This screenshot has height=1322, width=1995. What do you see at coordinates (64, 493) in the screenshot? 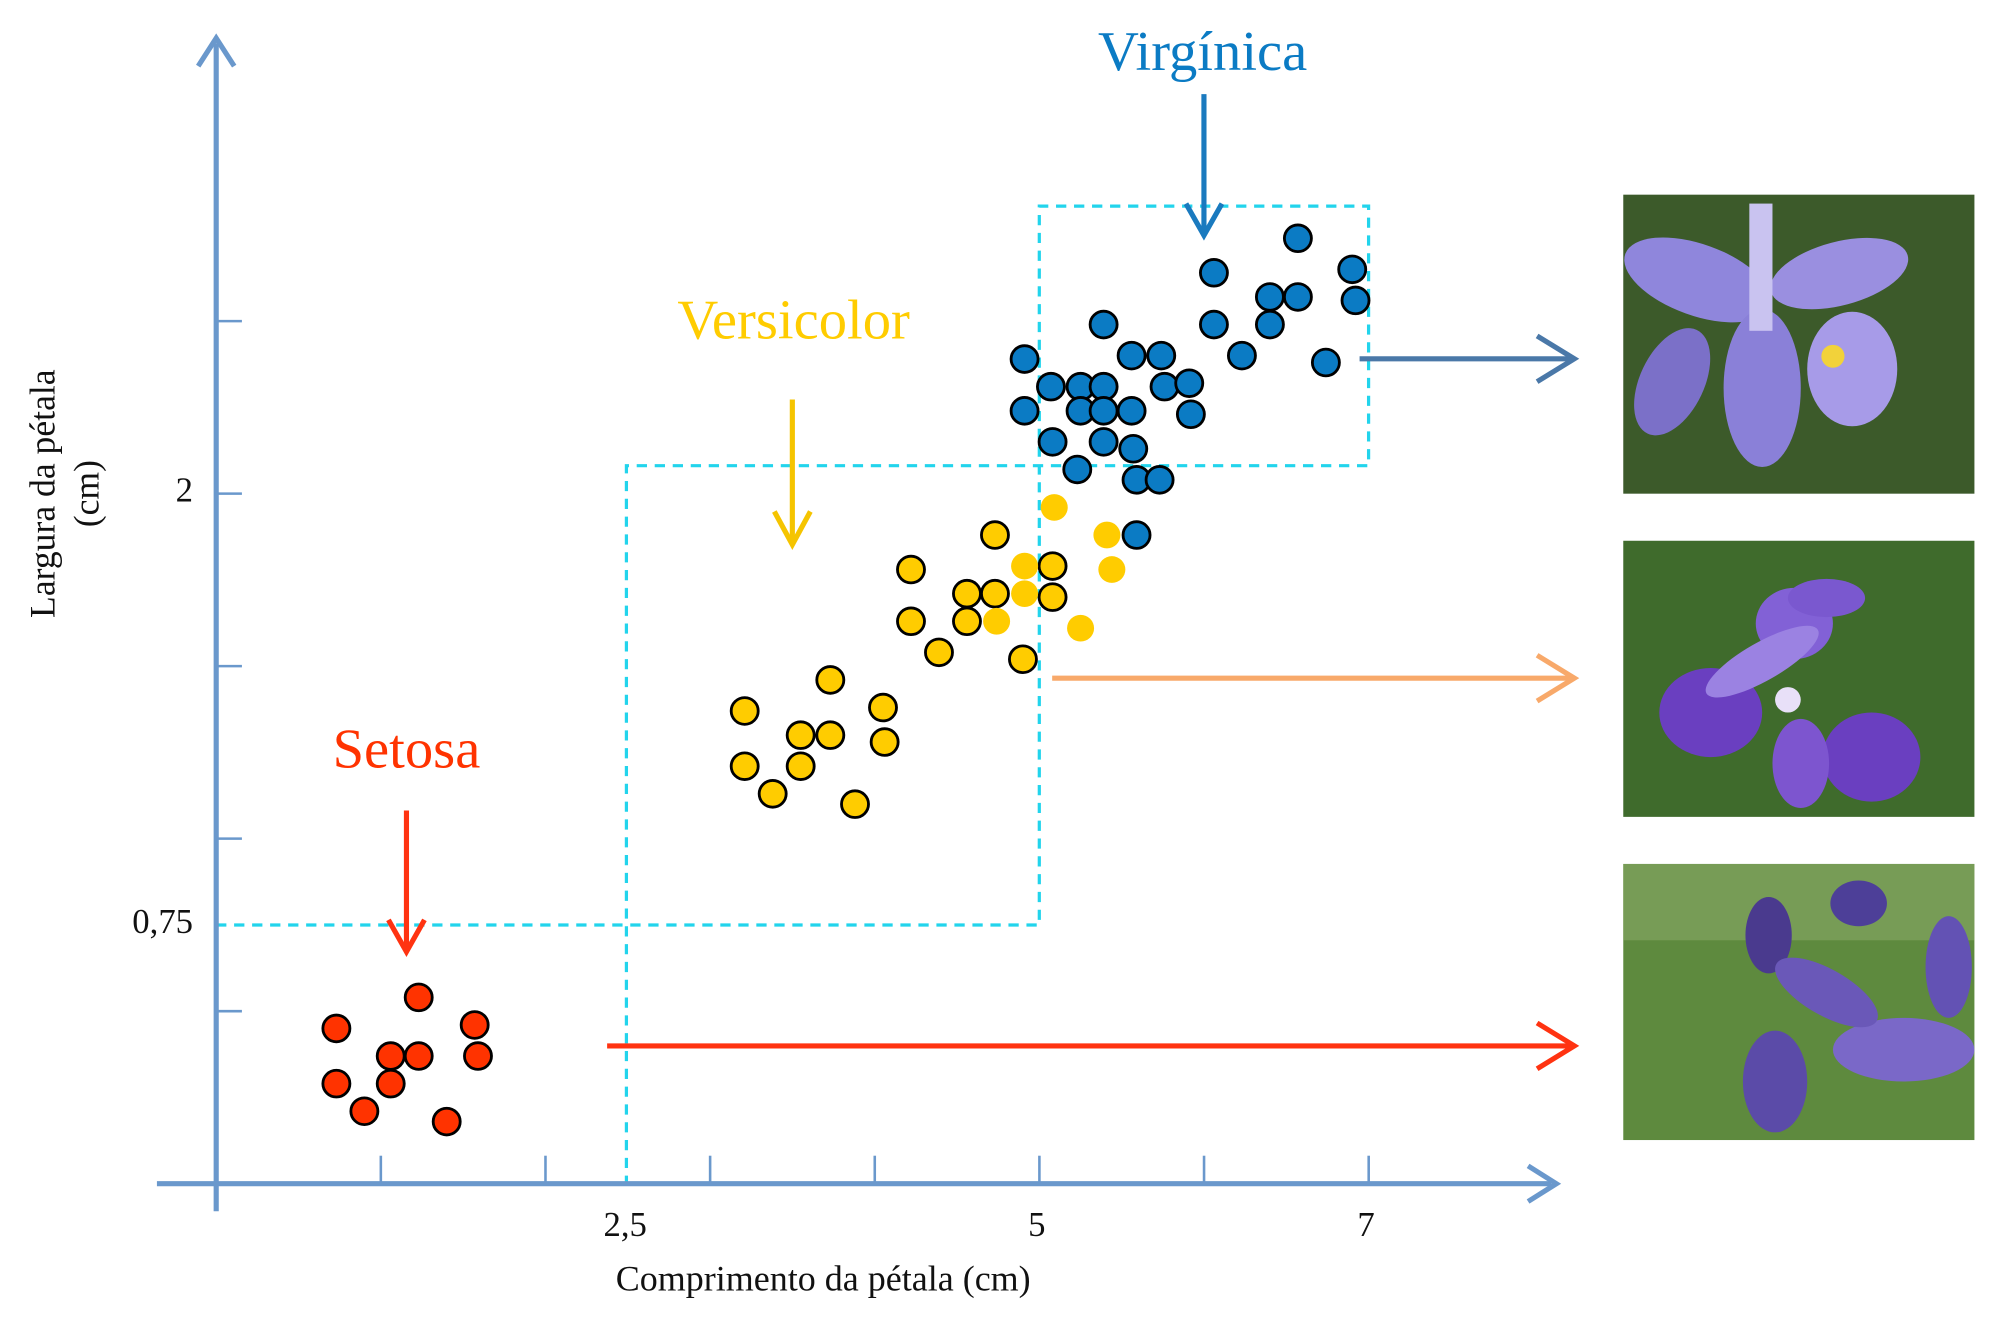
I see `y-axis-label: Largura da pétala (cm)` at bounding box center [64, 493].